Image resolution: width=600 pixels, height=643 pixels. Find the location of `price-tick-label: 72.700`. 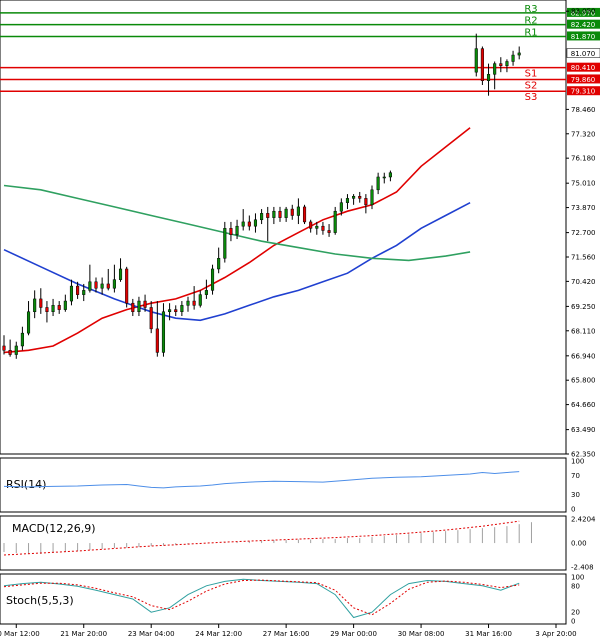

price-tick-label: 72.700 is located at coordinates (583, 233).